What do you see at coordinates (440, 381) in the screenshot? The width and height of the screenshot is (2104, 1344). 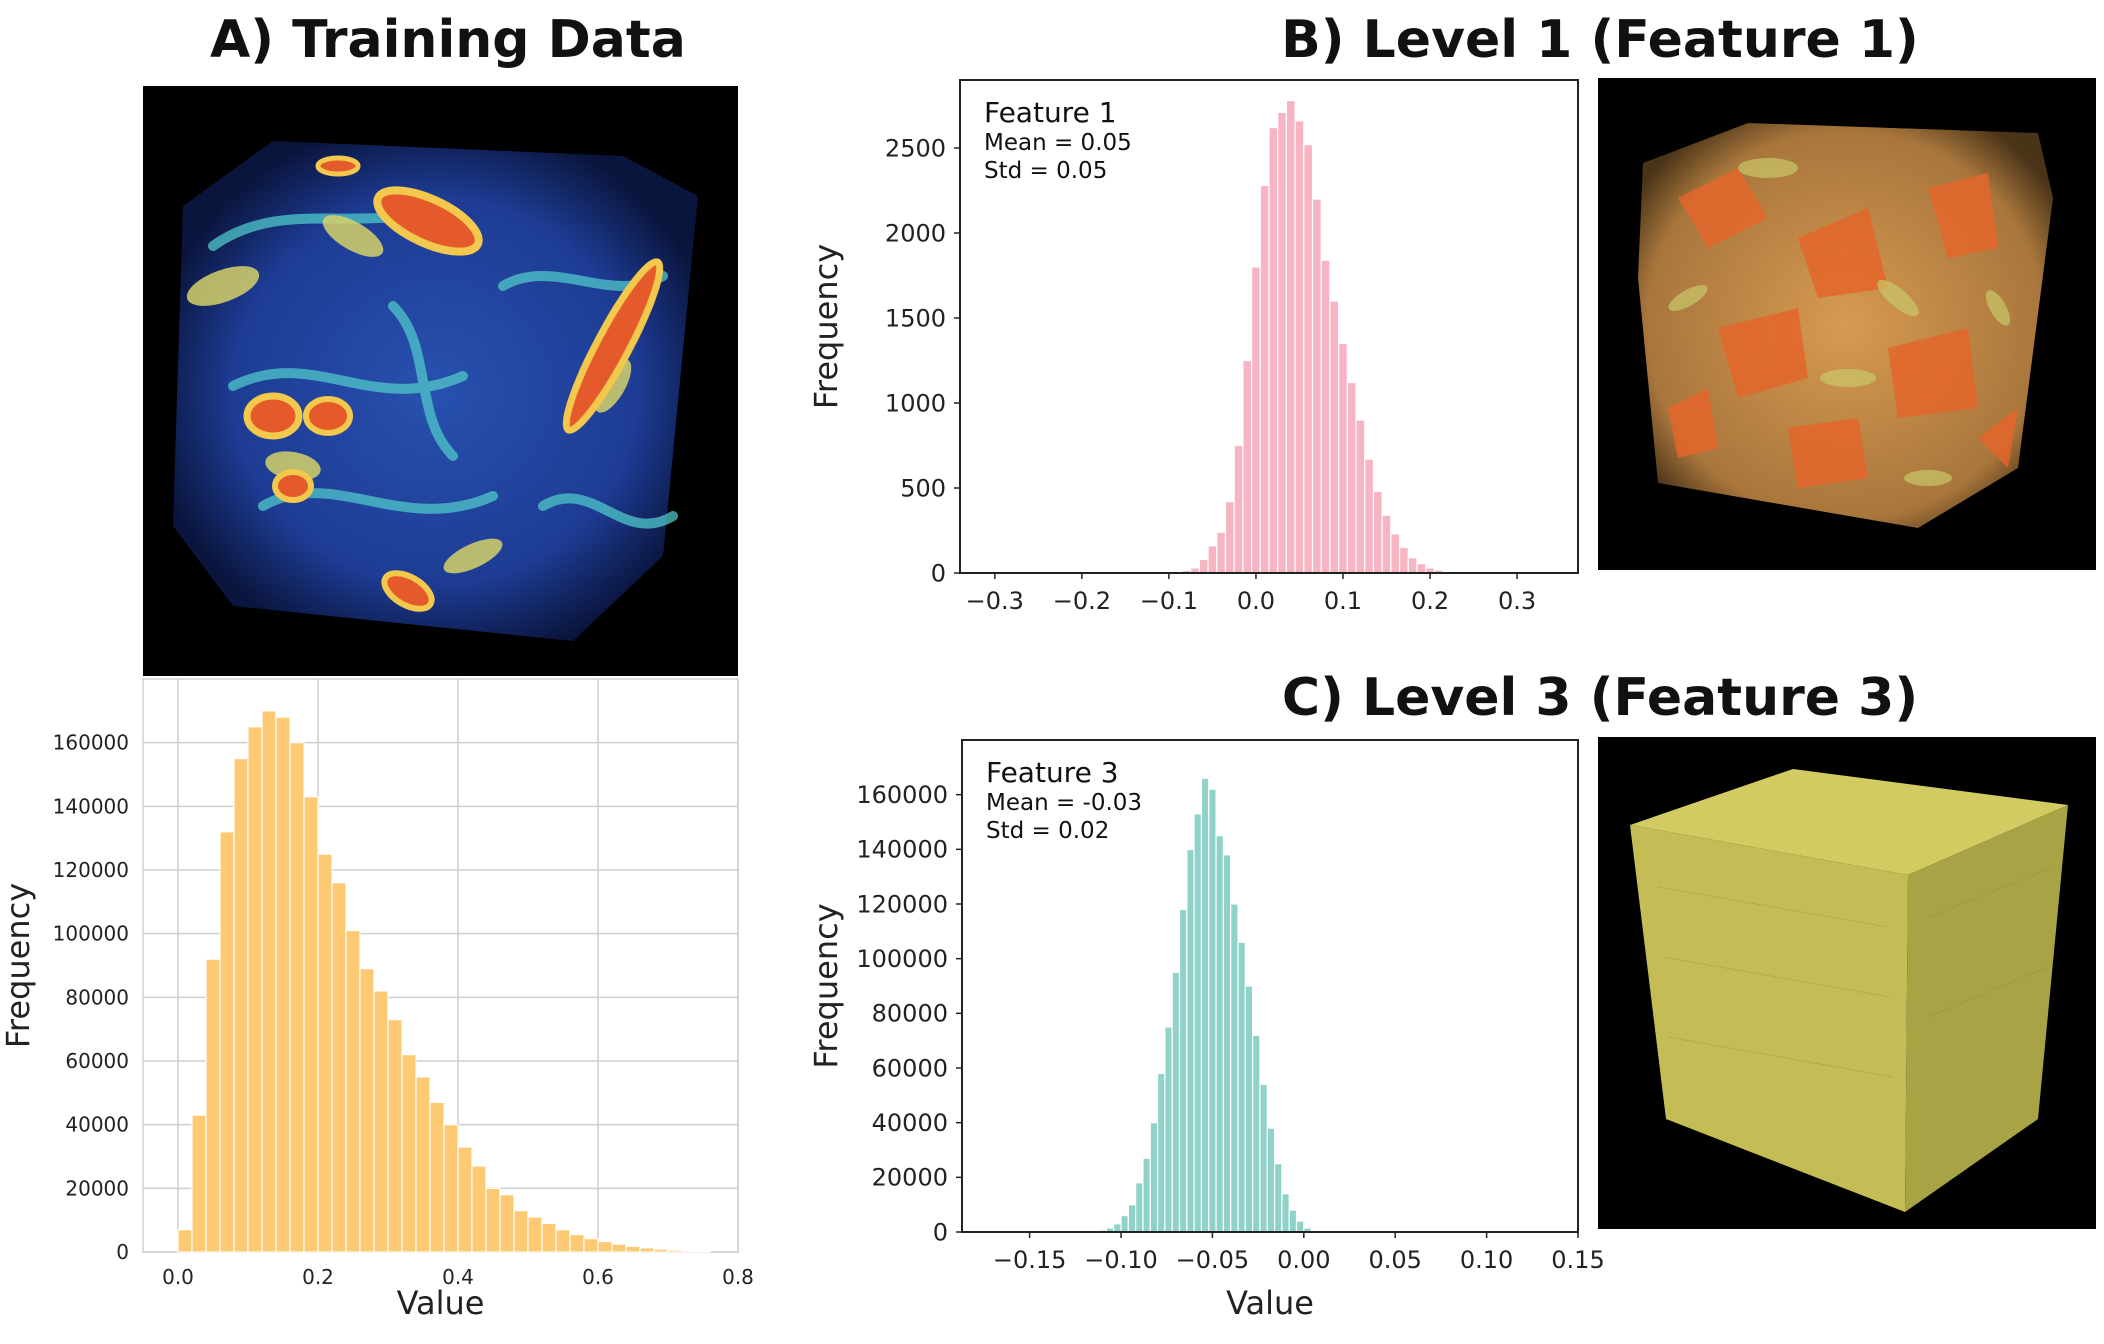 I see `turbulence-volume-render` at bounding box center [440, 381].